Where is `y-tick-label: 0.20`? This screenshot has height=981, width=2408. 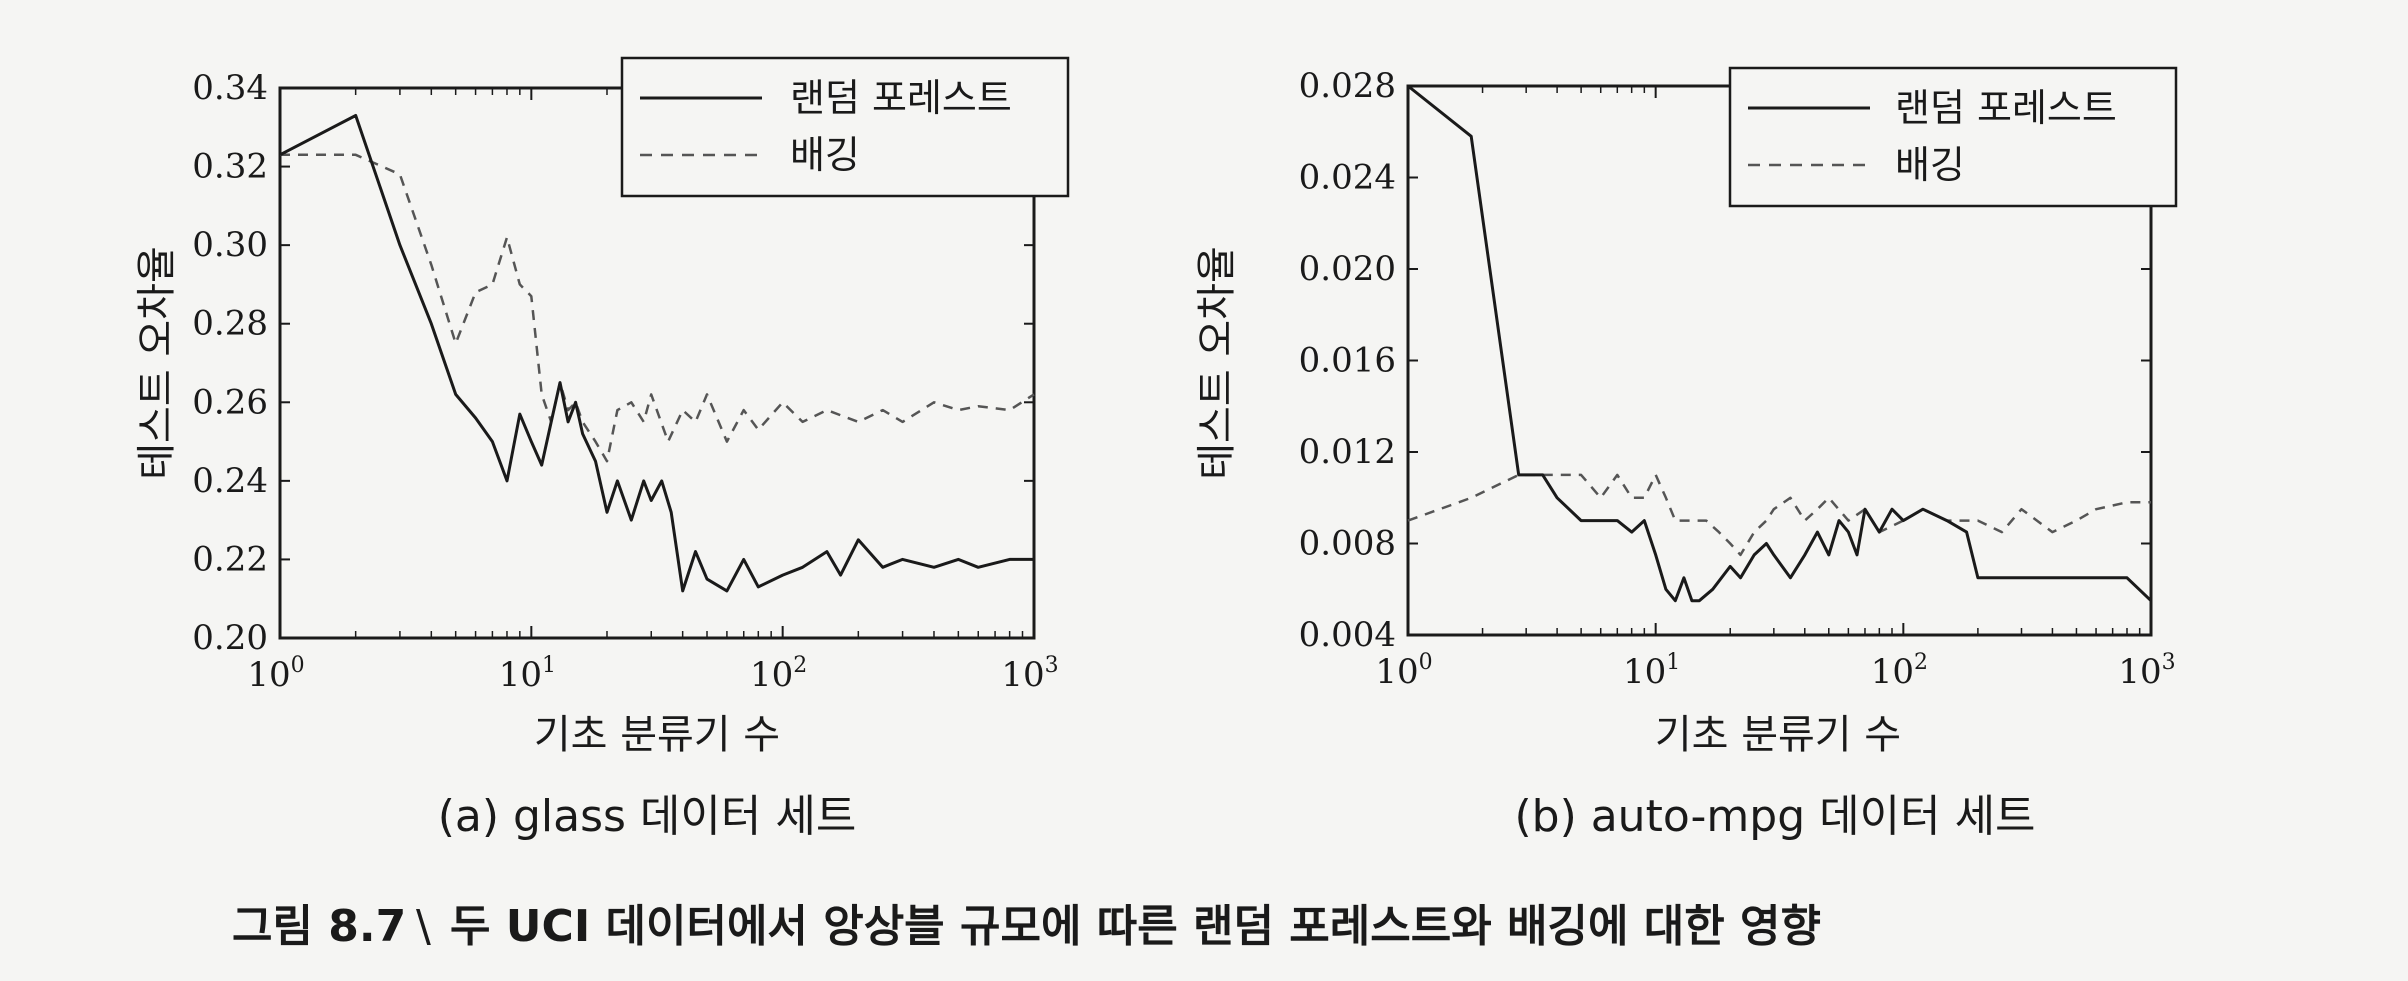 y-tick-label: 0.20 is located at coordinates (230, 638).